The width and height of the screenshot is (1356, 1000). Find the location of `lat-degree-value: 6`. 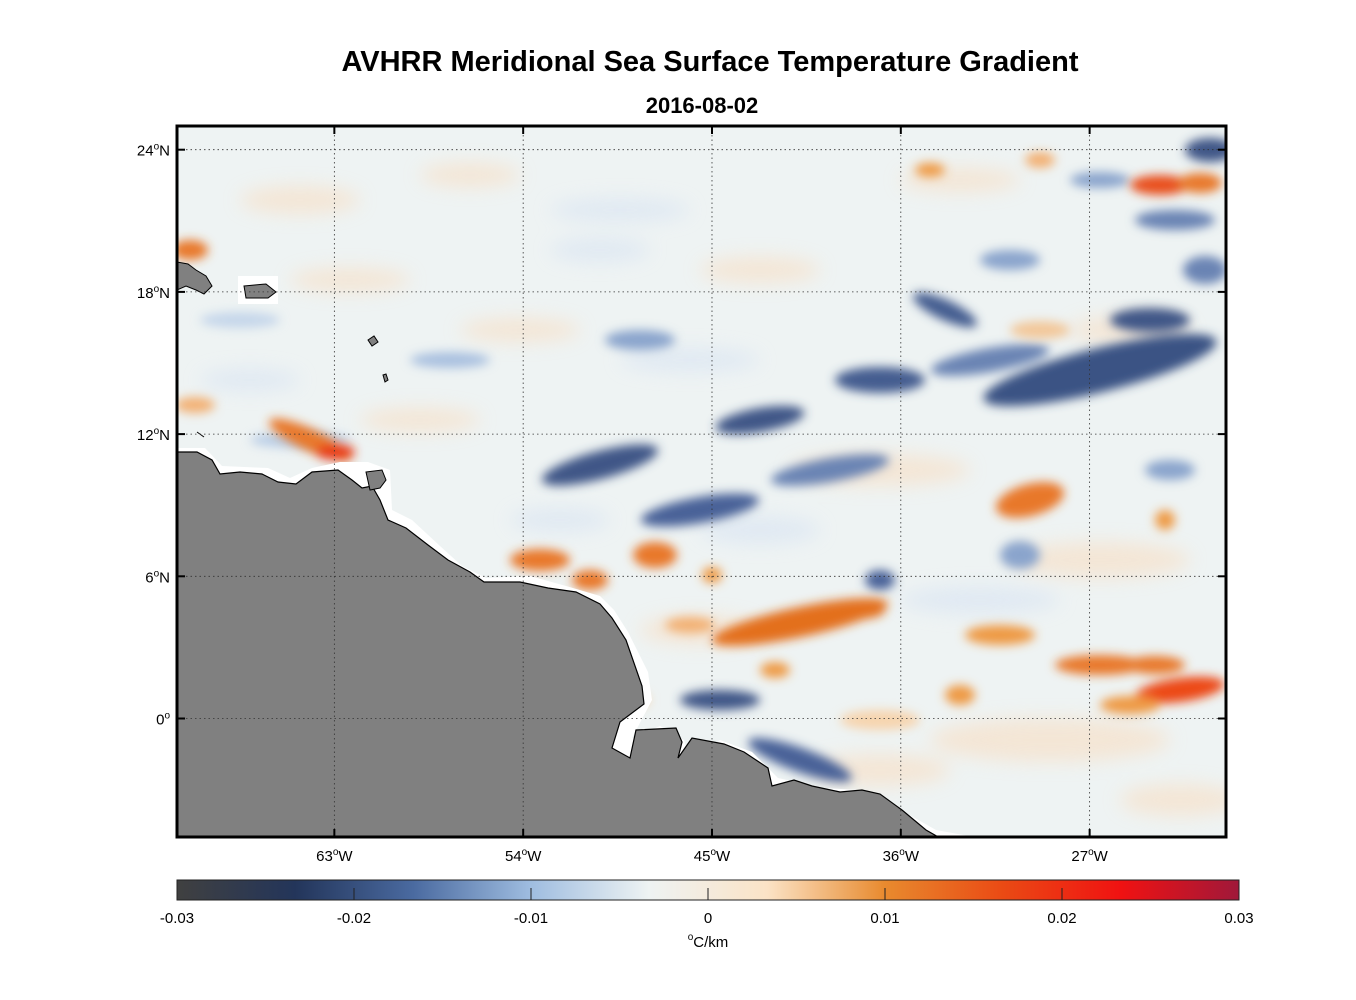

lat-degree-value: 6 is located at coordinates (149, 577).